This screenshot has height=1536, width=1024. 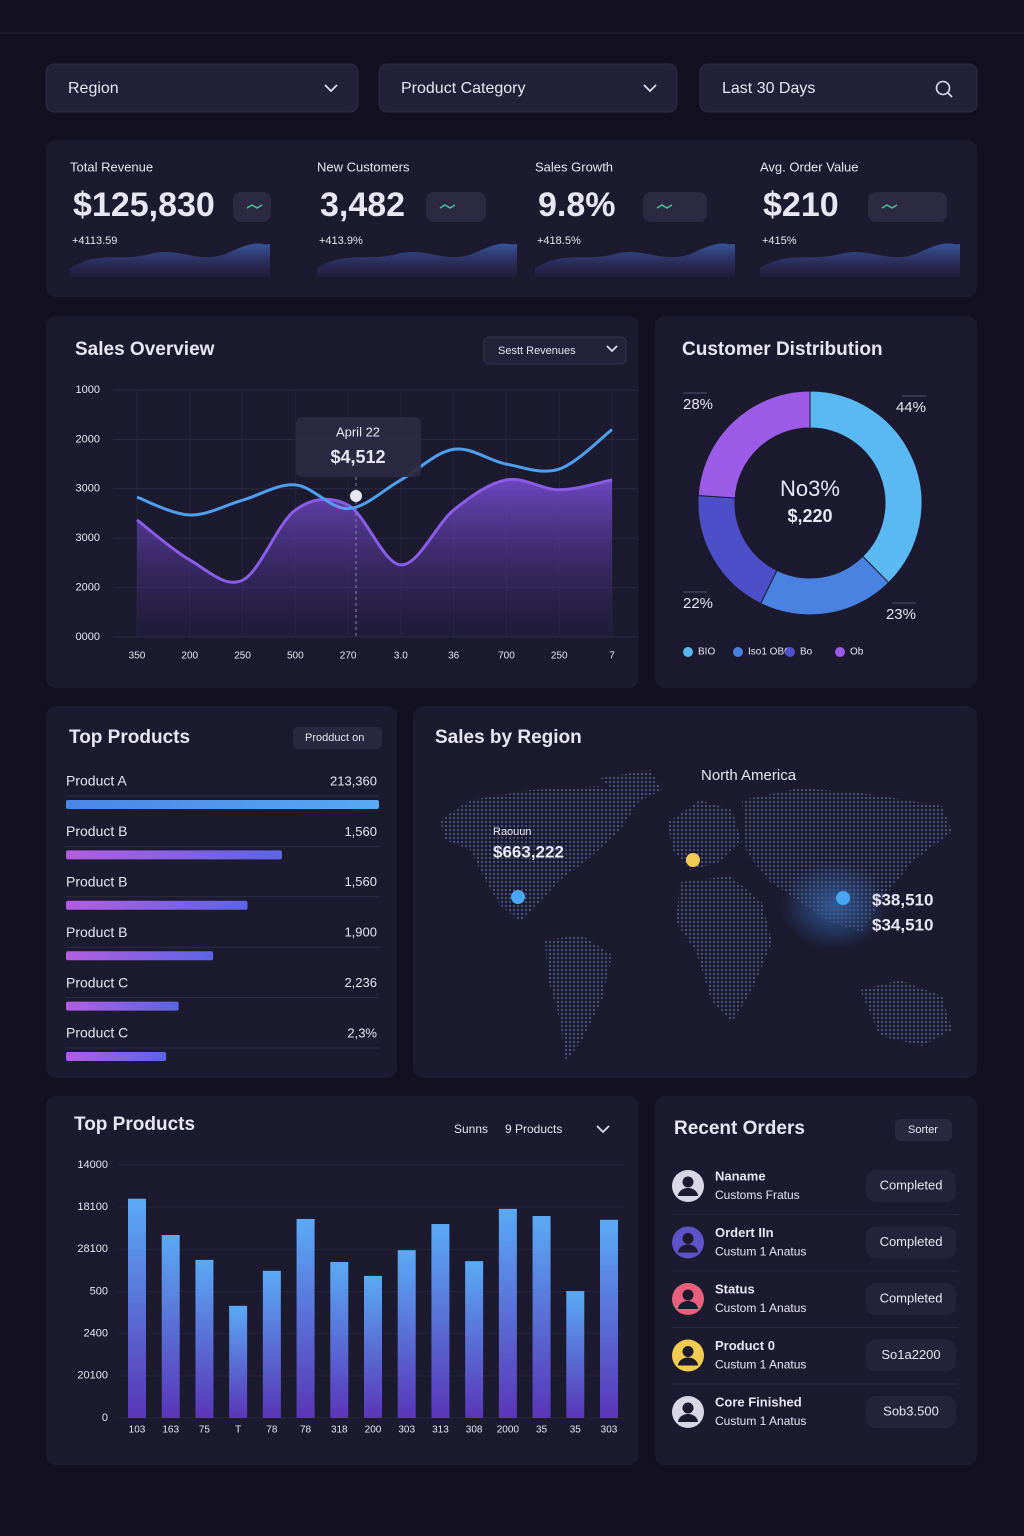 I want to click on dropdown-label: Prodduct on, so click(x=334, y=738).